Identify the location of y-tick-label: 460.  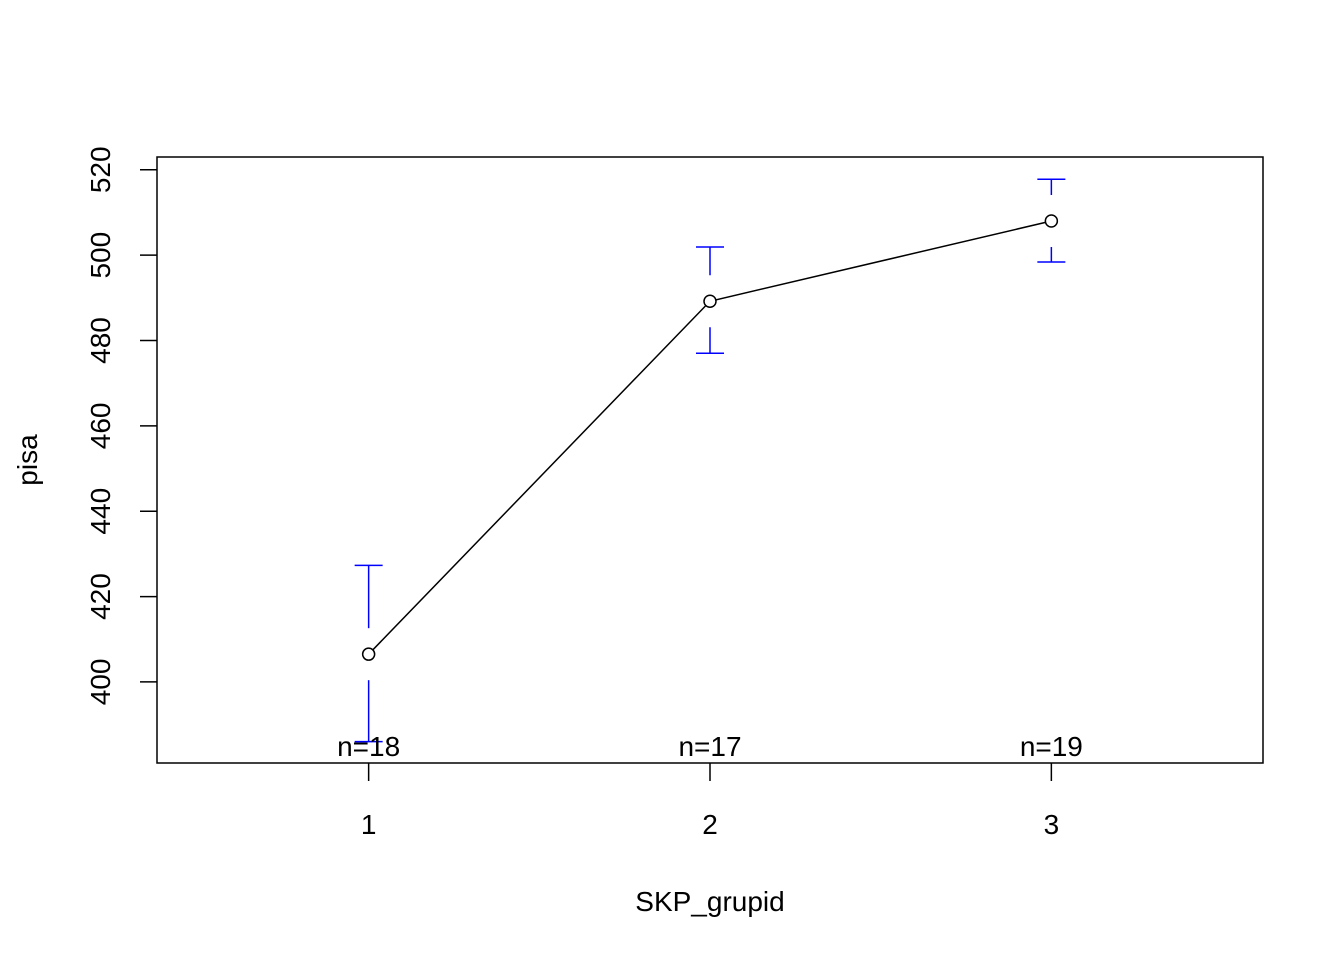
(100, 425).